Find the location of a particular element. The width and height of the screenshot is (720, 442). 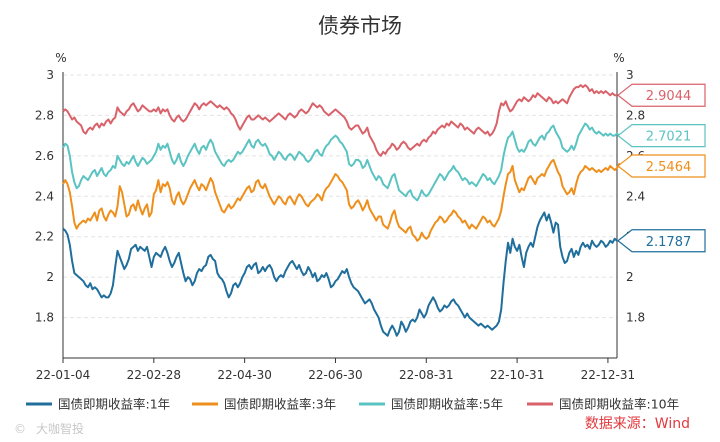

legend-label: 国债即期收益率:3年 is located at coordinates (280, 404).